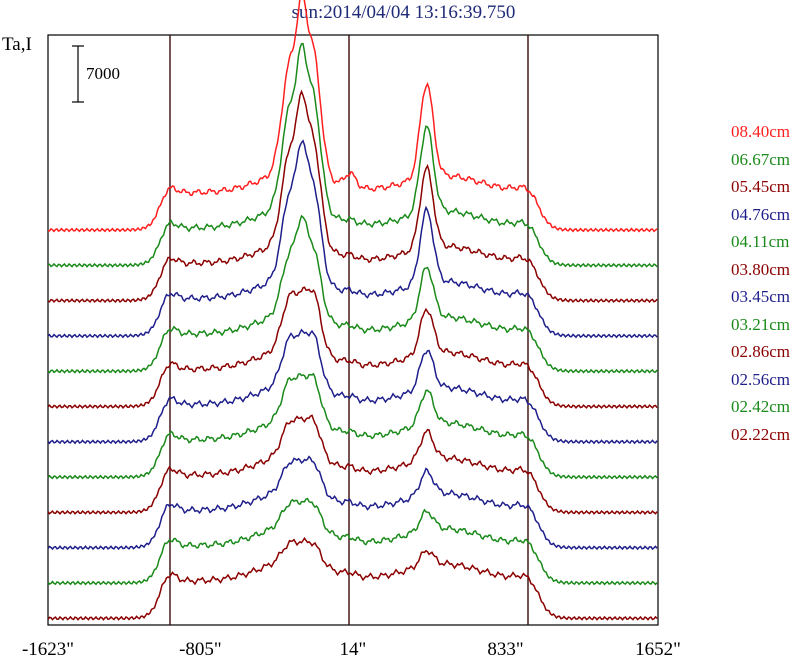 This screenshot has width=807, height=662. What do you see at coordinates (761, 131) in the screenshot?
I see `legend-item: 08.40cm` at bounding box center [761, 131].